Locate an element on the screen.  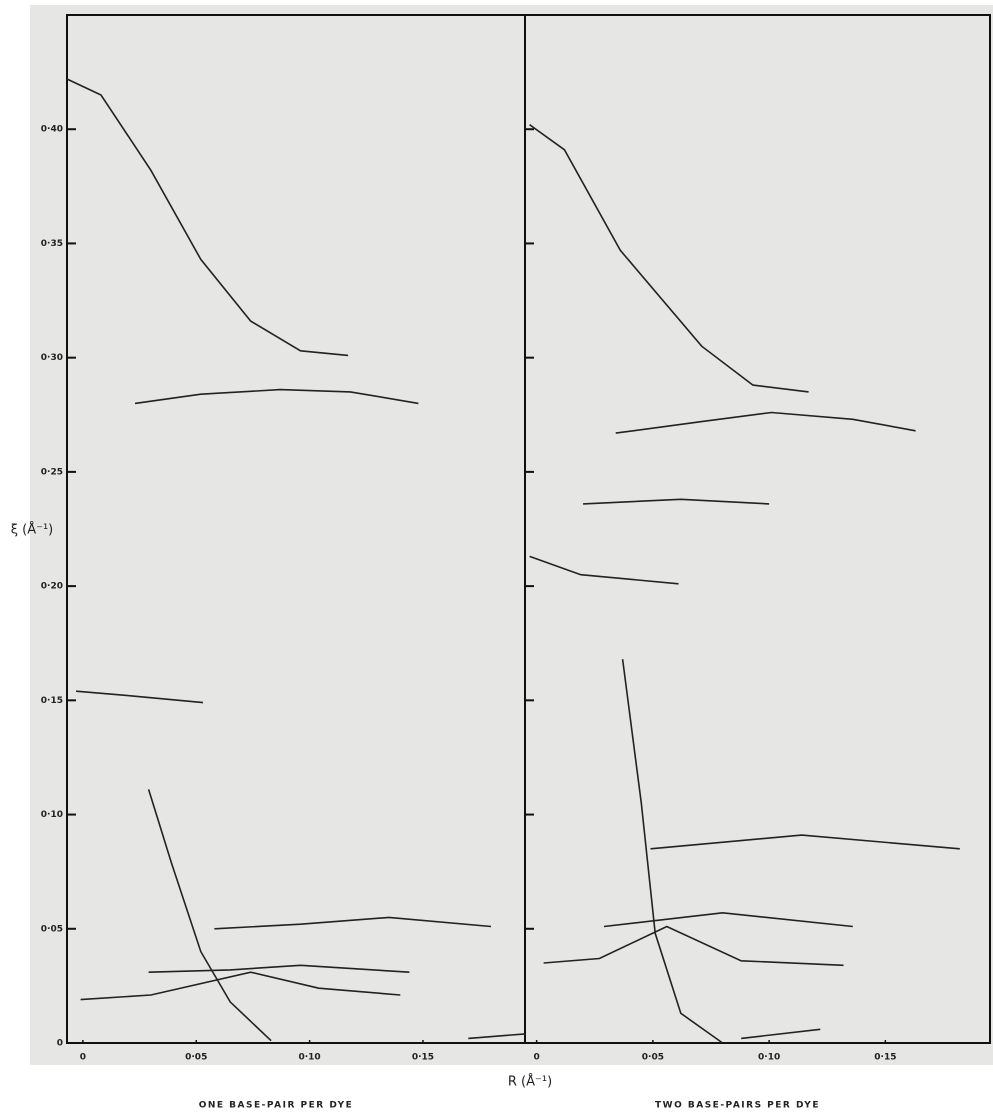
y-tick-label: 0·35 is located at coordinates (52, 244).